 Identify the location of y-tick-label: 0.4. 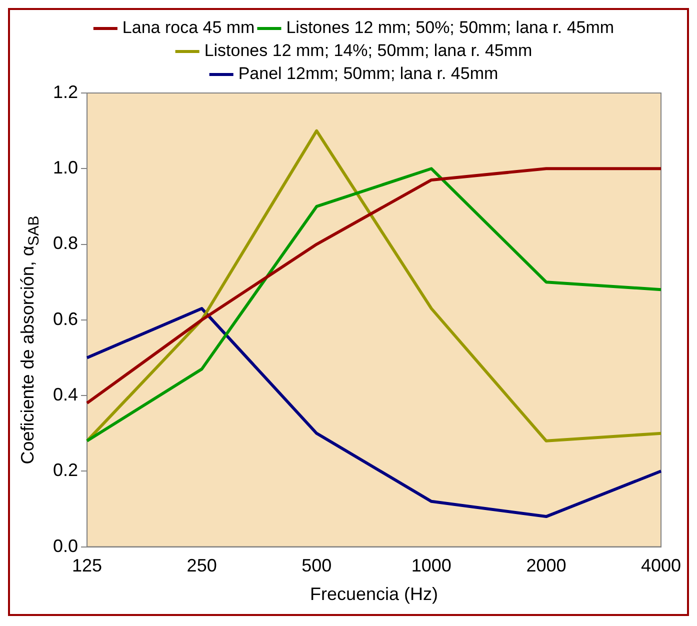
(65, 394).